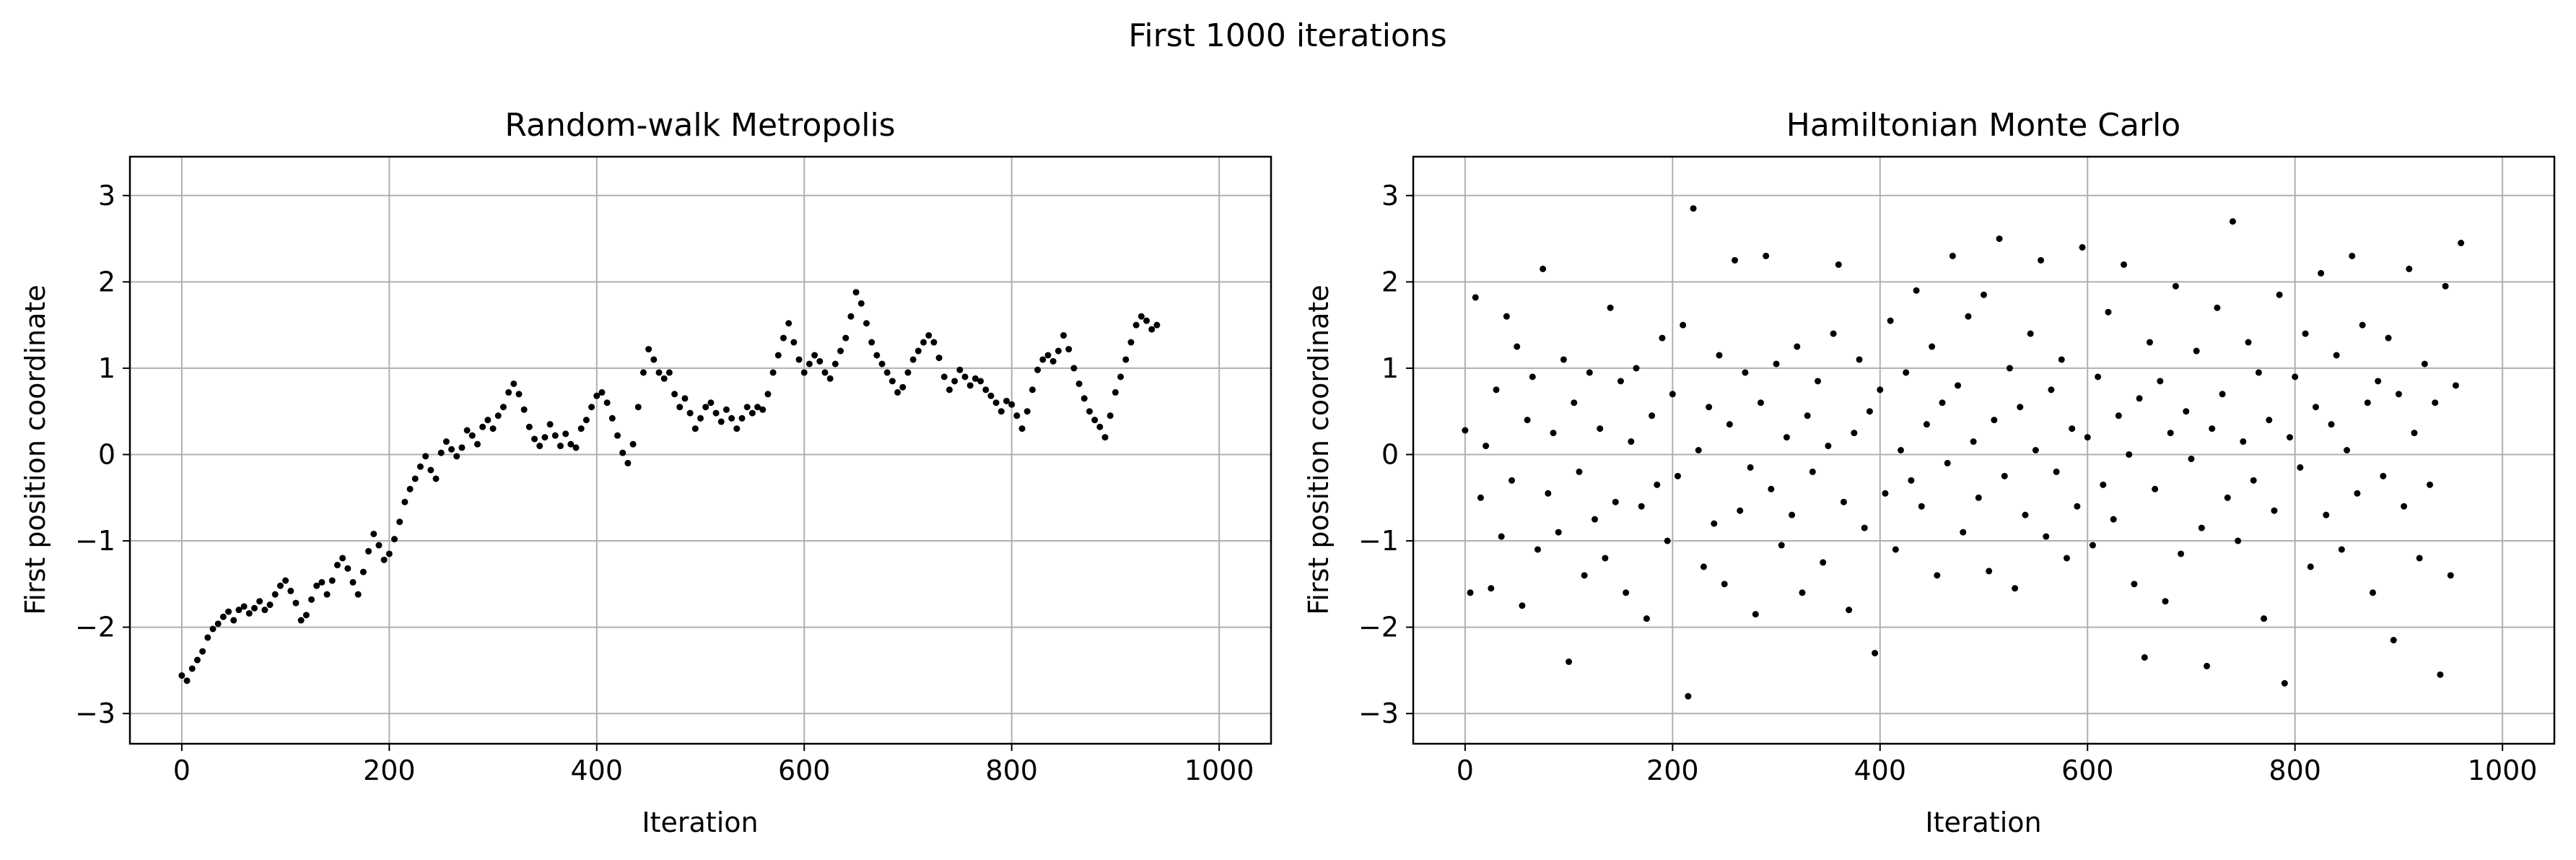 The height and width of the screenshot is (860, 2576). Describe the element at coordinates (597, 771) in the screenshot. I see `x-tick-label: 400` at that location.